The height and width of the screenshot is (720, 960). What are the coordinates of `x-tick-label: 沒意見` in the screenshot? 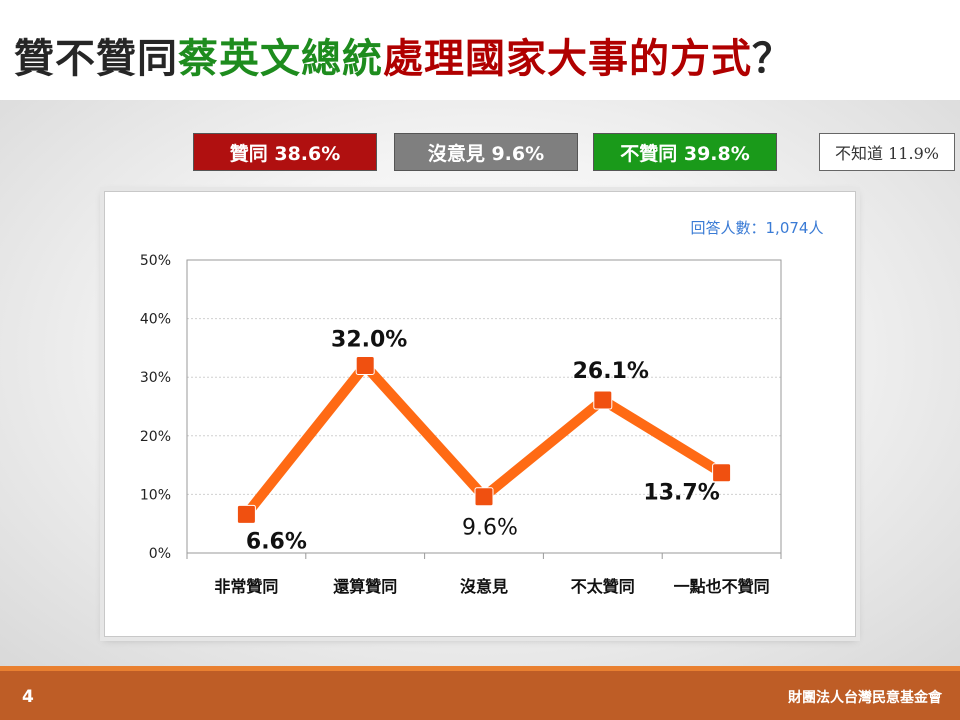 It's located at (484, 586).